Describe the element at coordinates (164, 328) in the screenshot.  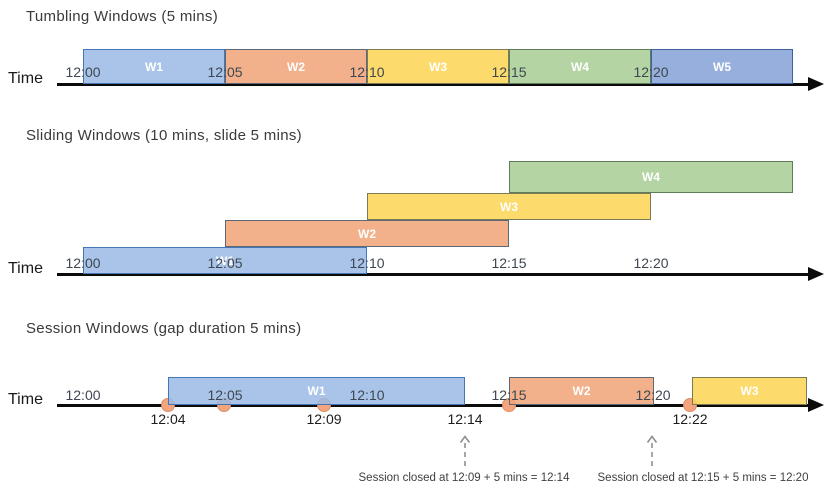
I see `session-section-title: Session Windows (gap duration 5 mins)` at that location.